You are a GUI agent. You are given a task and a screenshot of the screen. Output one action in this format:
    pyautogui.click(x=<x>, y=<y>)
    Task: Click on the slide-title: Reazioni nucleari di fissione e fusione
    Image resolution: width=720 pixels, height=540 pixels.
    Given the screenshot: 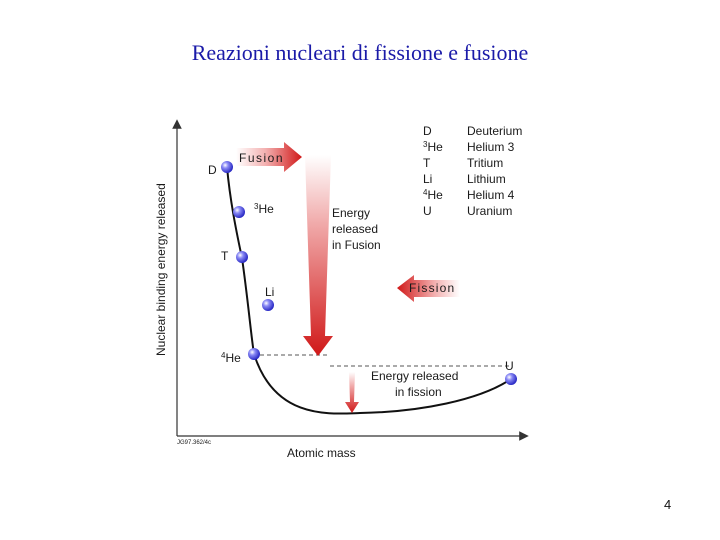 What is the action you would take?
    pyautogui.click(x=360, y=52)
    